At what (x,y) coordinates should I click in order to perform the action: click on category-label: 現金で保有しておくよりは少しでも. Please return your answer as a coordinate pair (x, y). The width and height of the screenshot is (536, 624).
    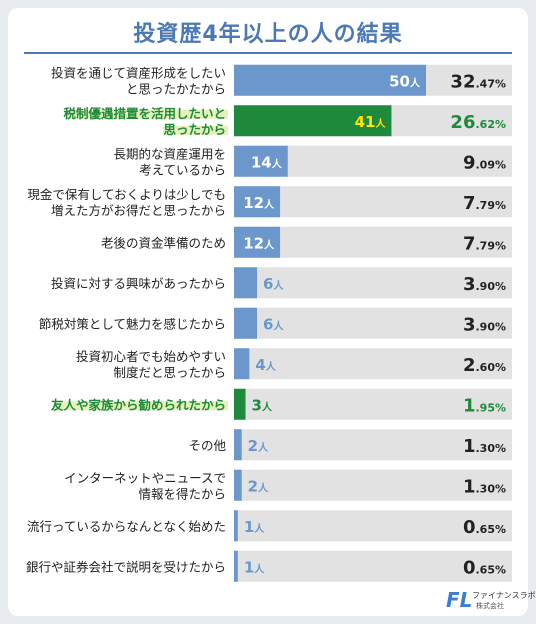
    Looking at the image, I should click on (126, 194).